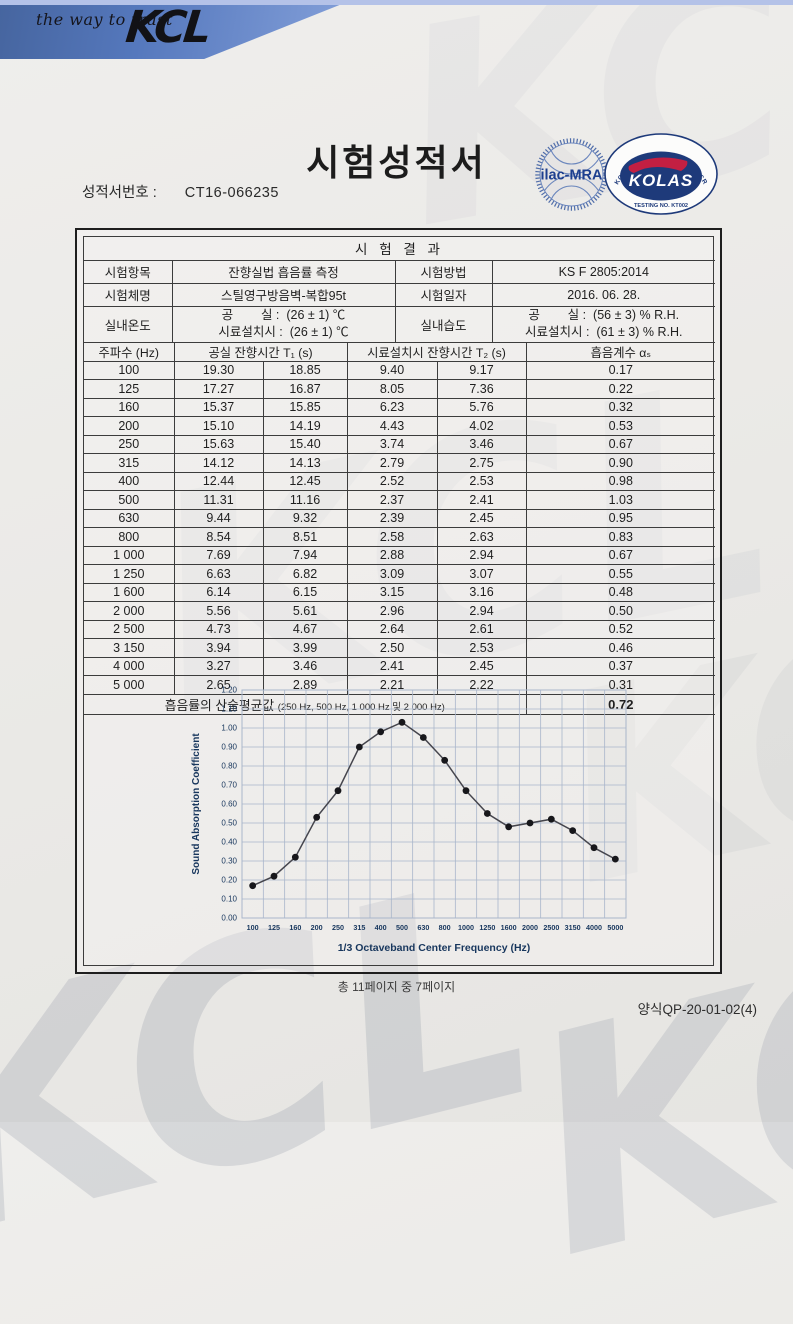  What do you see at coordinates (129, 389) in the screenshot?
I see `table-cell: 125` at bounding box center [129, 389].